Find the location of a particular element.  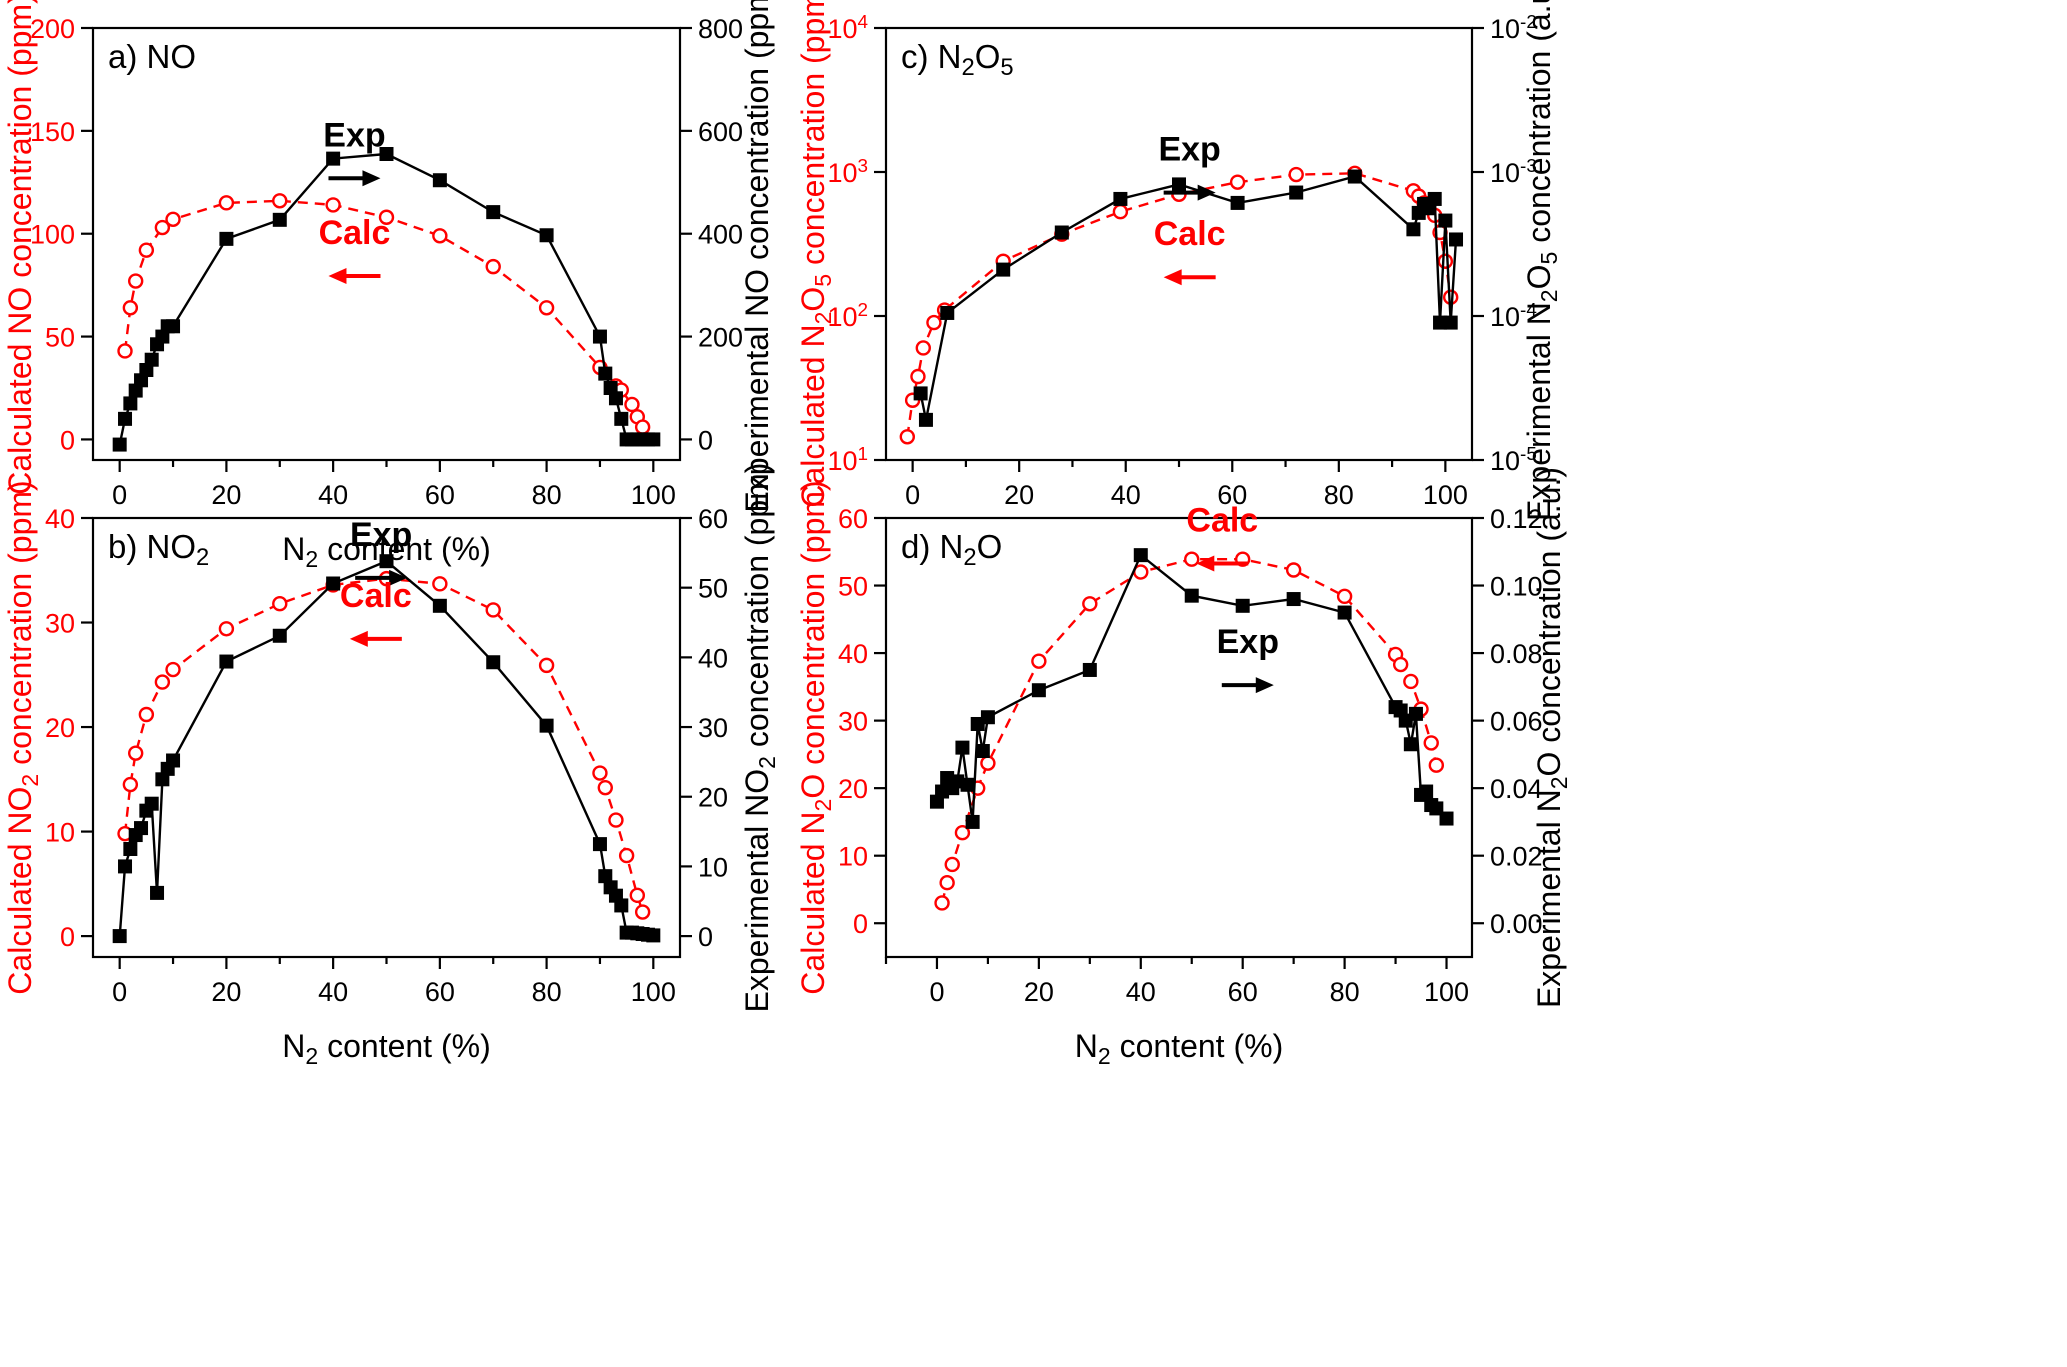

left-y-axis-label: Calculated NO2 concentration (ppm) is located at coordinates (22, 737).